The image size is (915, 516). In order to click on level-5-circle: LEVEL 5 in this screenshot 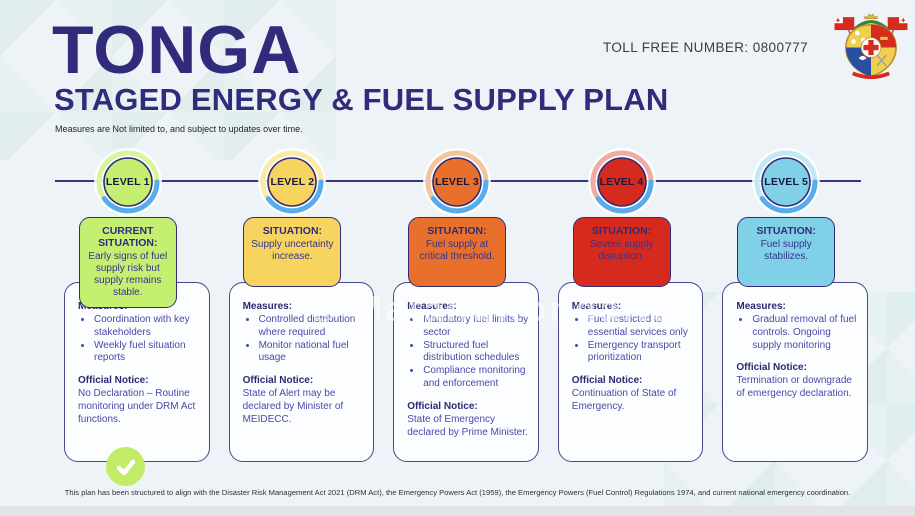, I will do `click(786, 182)`.